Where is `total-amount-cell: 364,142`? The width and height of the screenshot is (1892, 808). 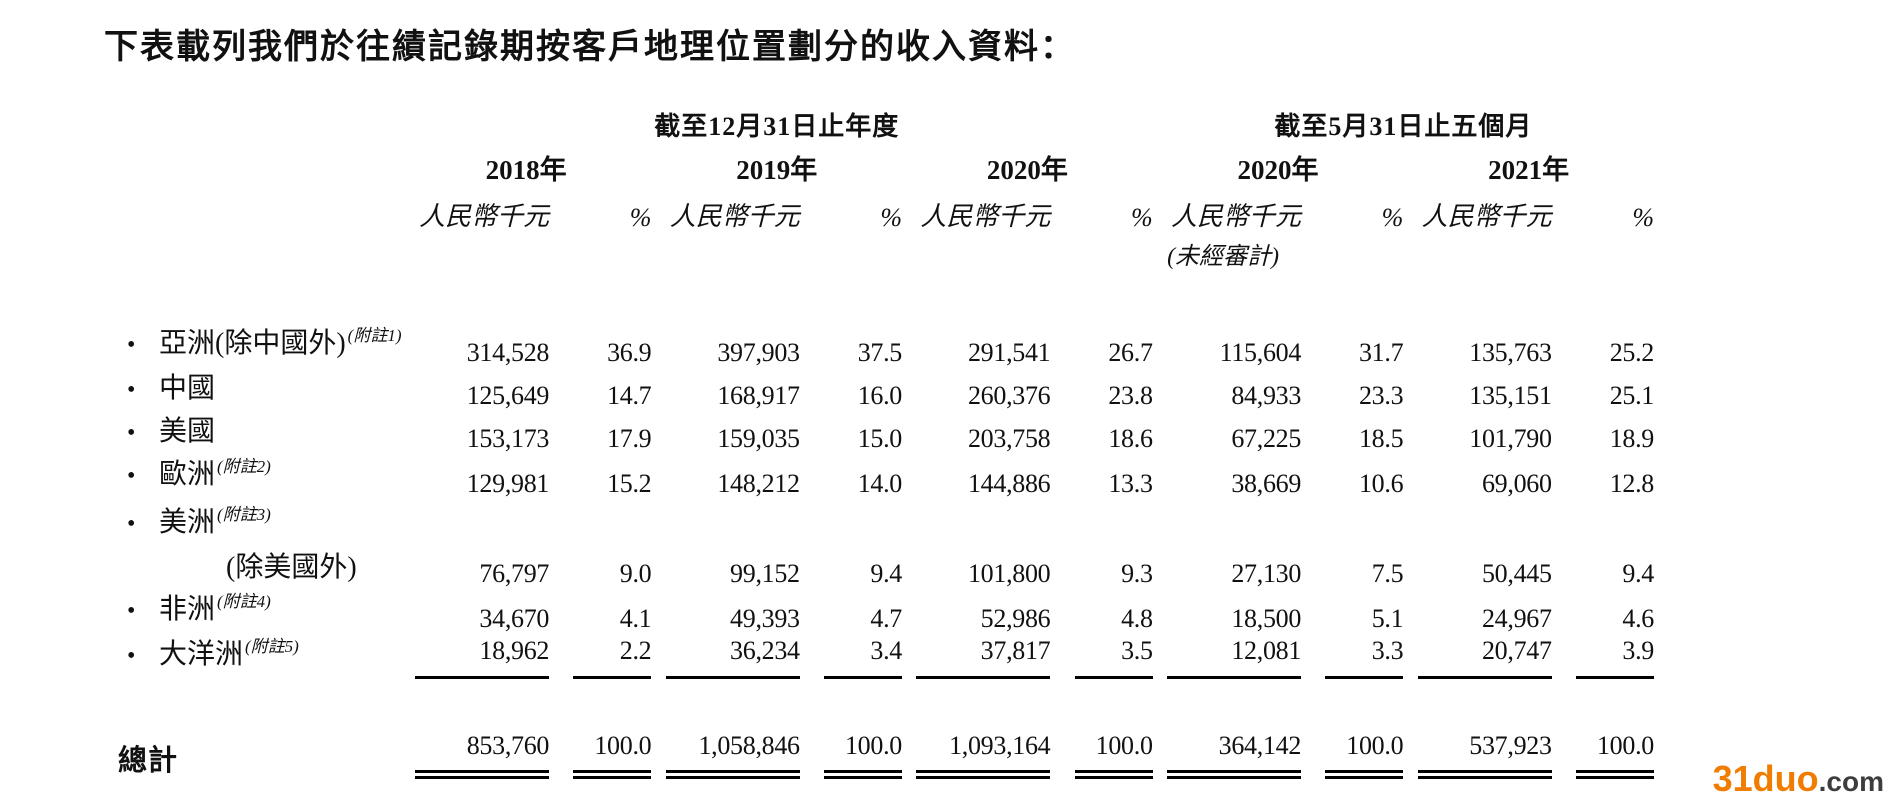
total-amount-cell: 364,142 is located at coordinates (1227, 747).